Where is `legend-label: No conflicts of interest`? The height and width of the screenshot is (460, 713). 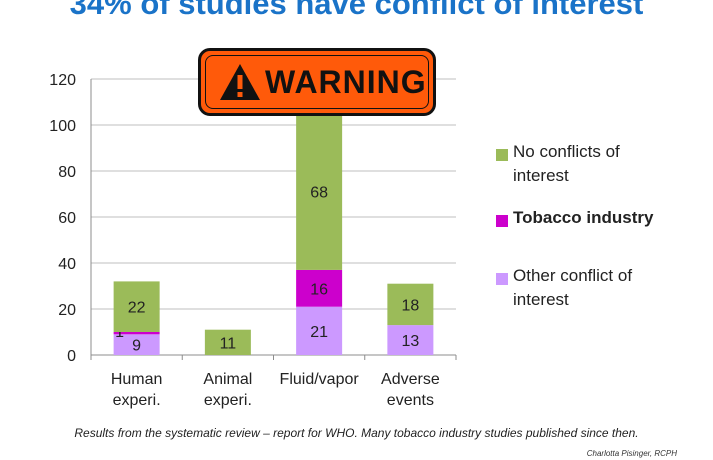
legend-label: No conflicts of interest is located at coordinates (566, 164).